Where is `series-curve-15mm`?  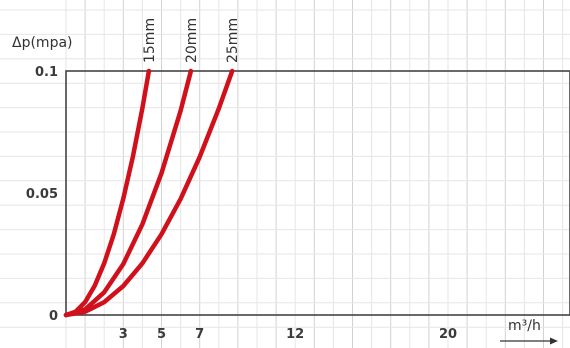
series-curve-15mm is located at coordinates (107, 193).